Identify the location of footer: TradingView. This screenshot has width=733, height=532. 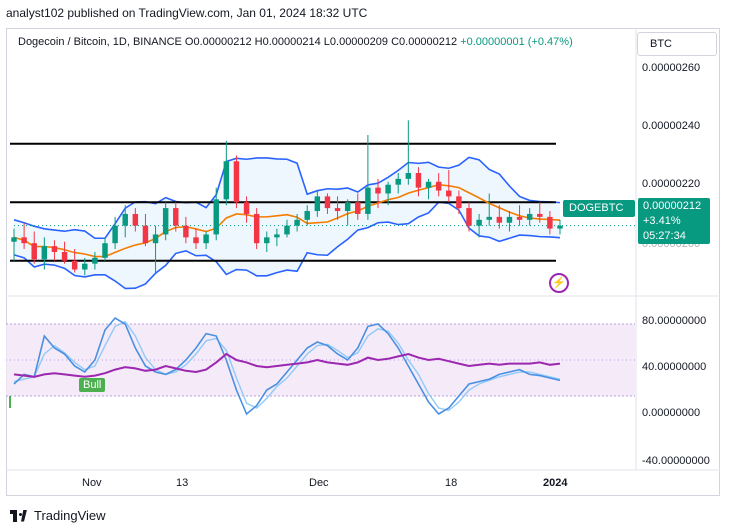
(58, 515).